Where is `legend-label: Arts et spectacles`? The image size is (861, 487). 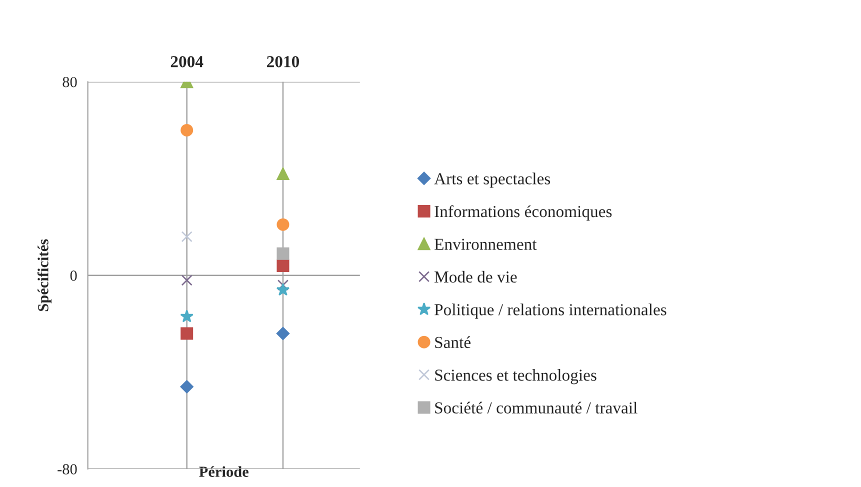
legend-label: Arts et spectacles is located at coordinates (492, 180).